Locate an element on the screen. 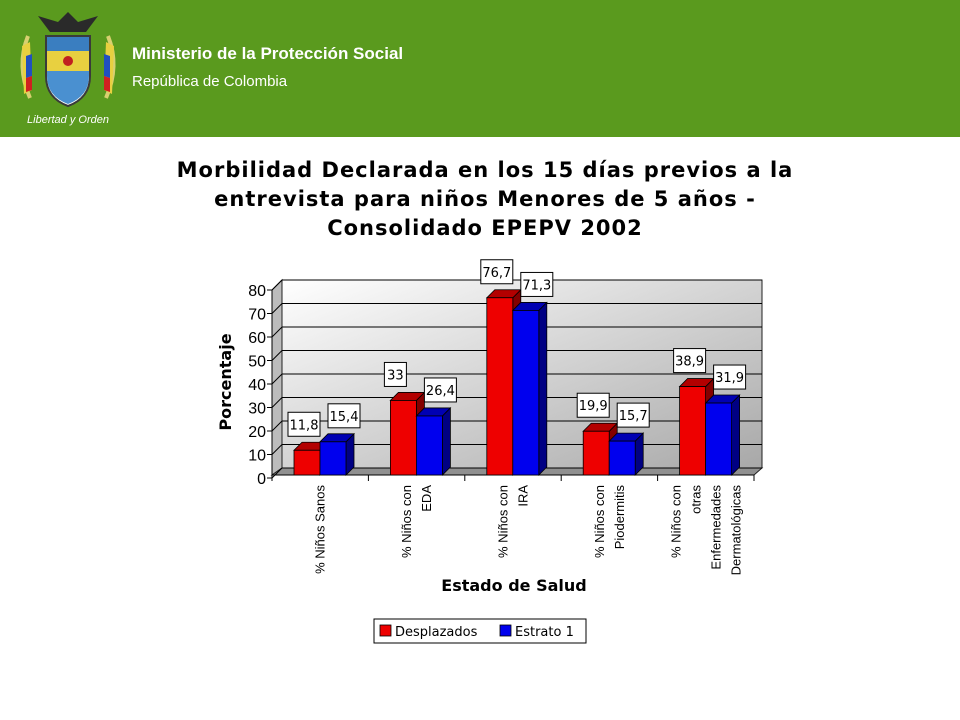  x-tick-label: EDA is located at coordinates (426, 498).